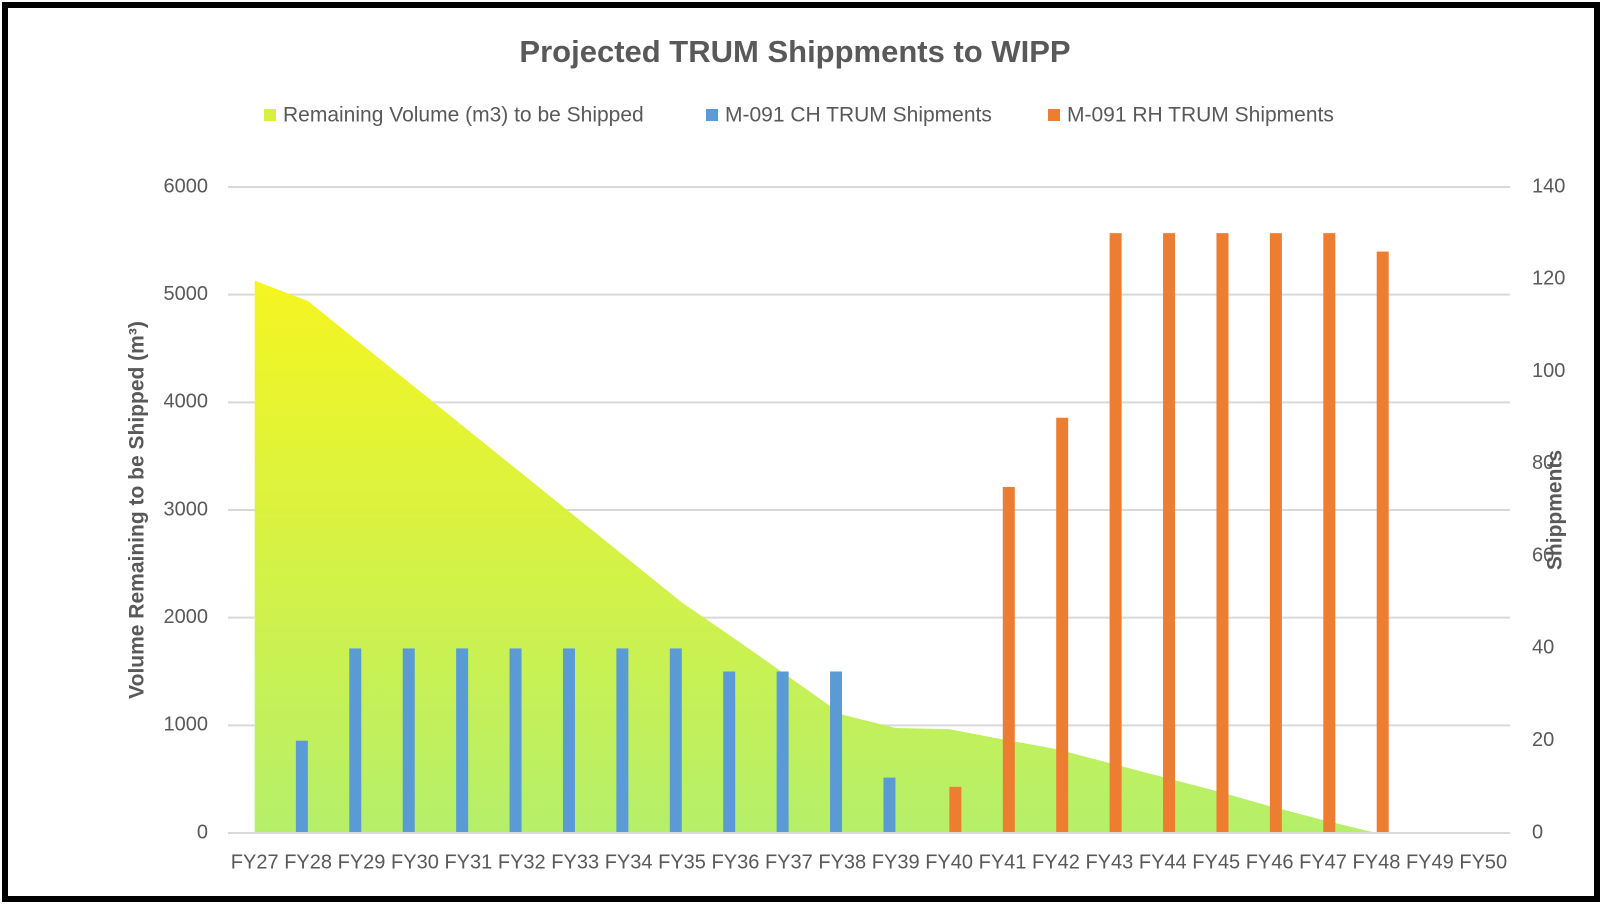 This screenshot has width=1602, height=904. Describe the element at coordinates (1323, 862) in the screenshot. I see `x-tick-label: FY47` at that location.